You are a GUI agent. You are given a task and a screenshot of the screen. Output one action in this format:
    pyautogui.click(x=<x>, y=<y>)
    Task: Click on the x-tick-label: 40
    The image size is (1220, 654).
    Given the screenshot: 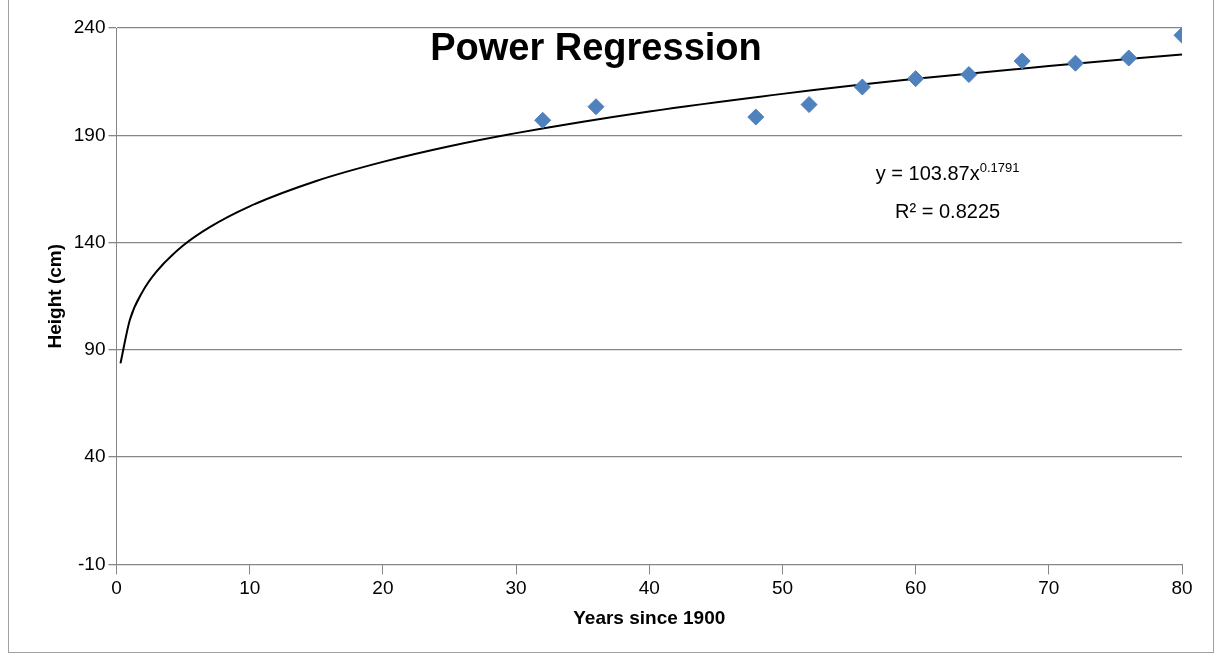 What is the action you would take?
    pyautogui.click(x=649, y=588)
    